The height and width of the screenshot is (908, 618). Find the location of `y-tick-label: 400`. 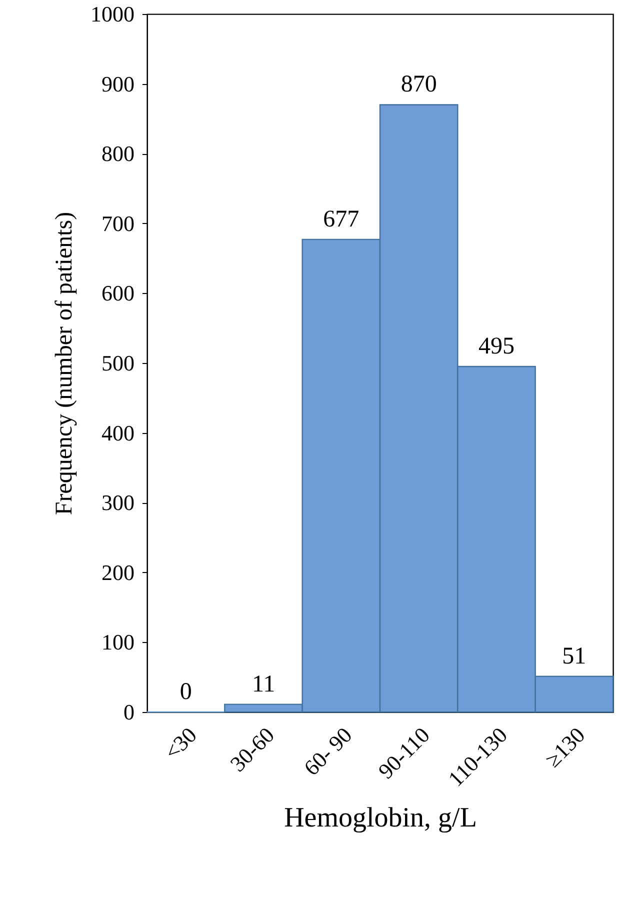

y-tick-label: 400 is located at coordinates (118, 433).